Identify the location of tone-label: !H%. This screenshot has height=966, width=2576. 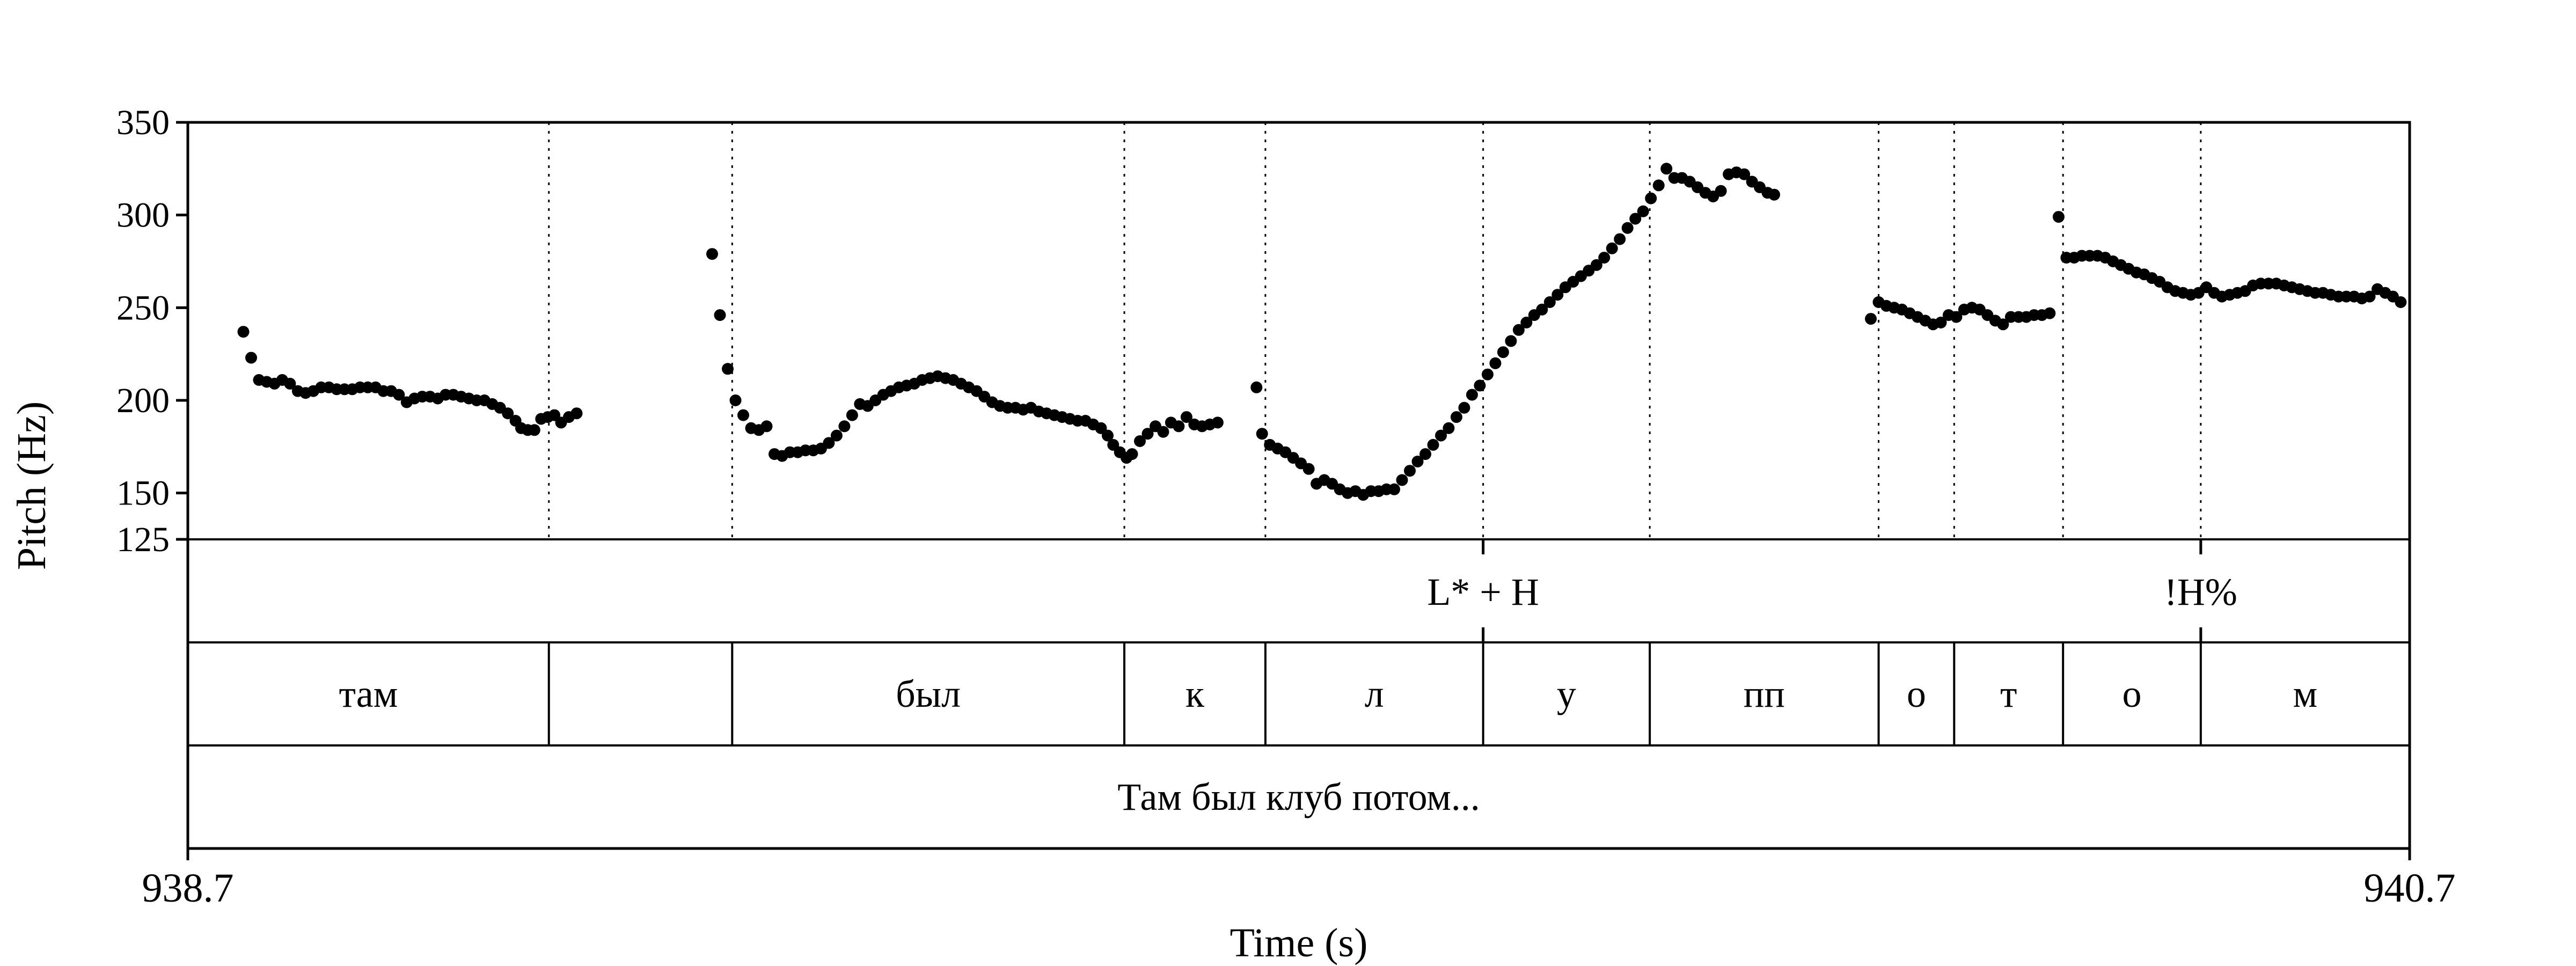
(2200, 591).